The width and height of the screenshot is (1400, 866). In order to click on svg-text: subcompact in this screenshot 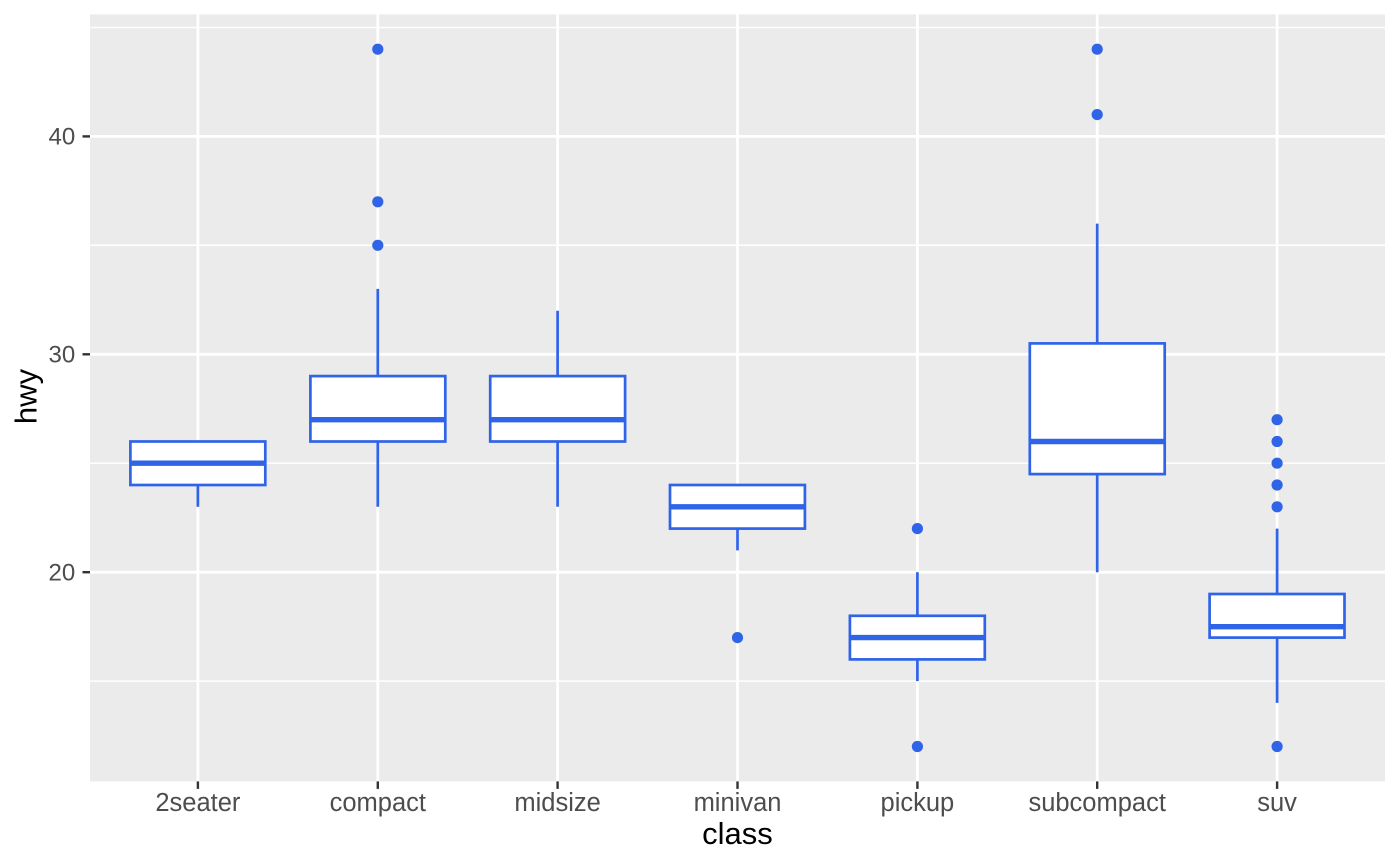, I will do `click(1097, 803)`.